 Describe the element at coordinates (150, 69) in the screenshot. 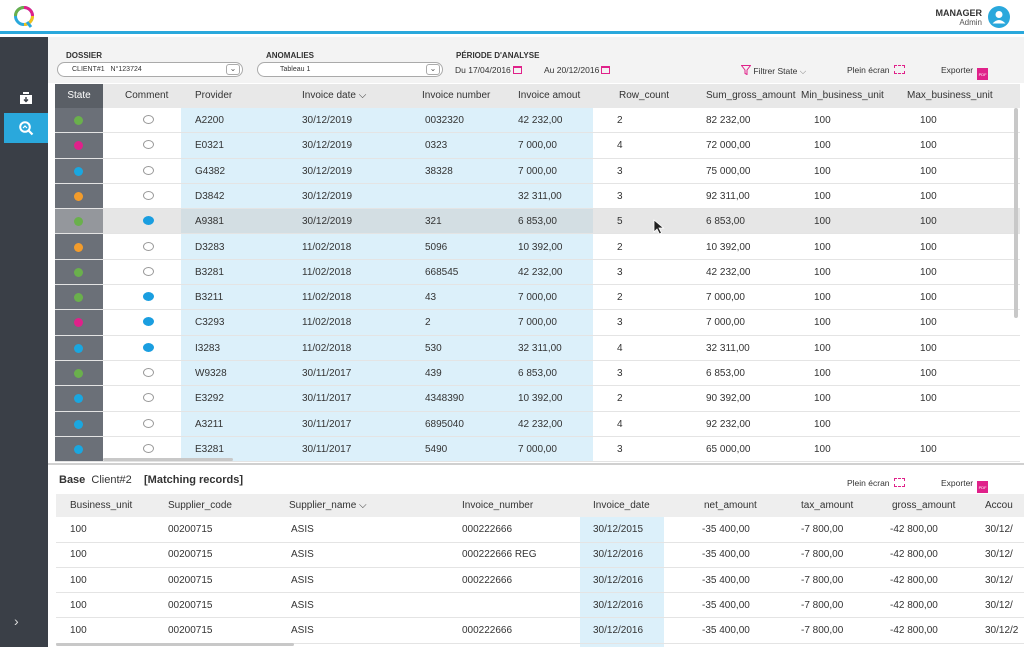

I see `dossier-select: CLIENT#1 N°123724 ⌄` at that location.